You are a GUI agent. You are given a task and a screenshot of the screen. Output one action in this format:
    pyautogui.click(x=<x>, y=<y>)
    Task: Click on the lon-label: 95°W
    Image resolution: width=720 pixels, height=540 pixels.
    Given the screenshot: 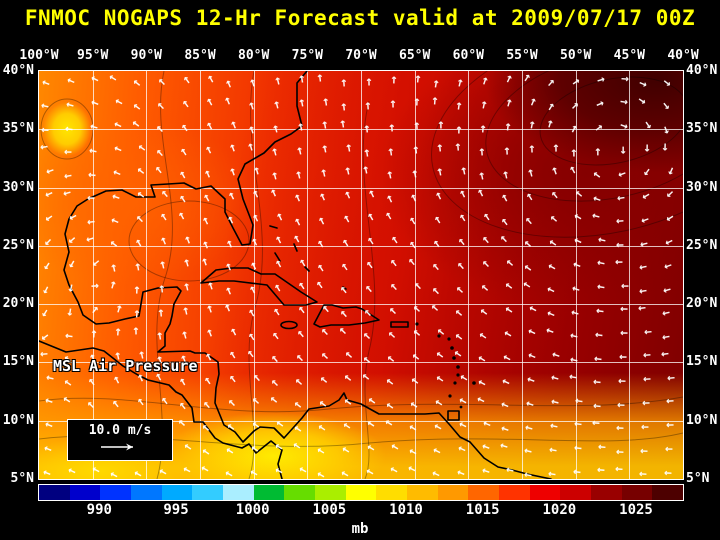 What is the action you would take?
    pyautogui.click(x=93, y=55)
    